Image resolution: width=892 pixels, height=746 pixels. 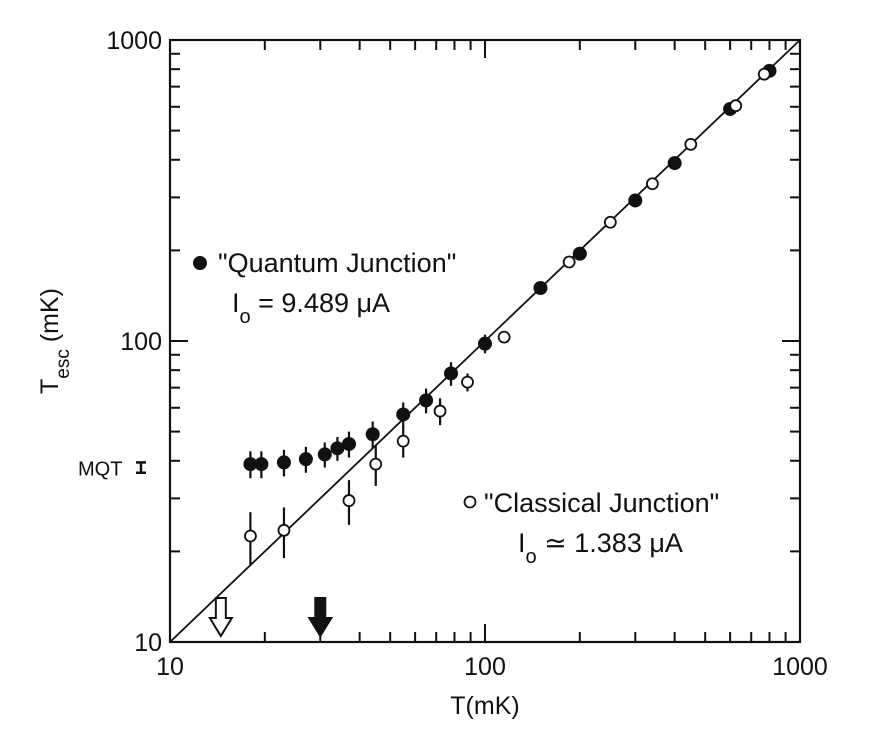 I want to click on classical-legend-marker, so click(x=470, y=502).